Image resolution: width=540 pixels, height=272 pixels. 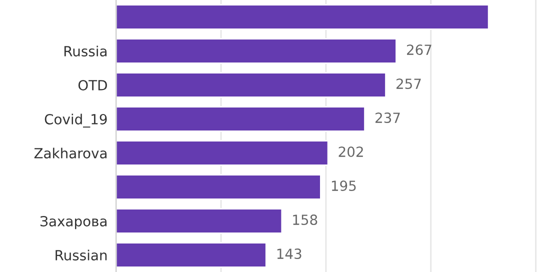 I want to click on y-tick-label: Zakharova, so click(x=70, y=153).